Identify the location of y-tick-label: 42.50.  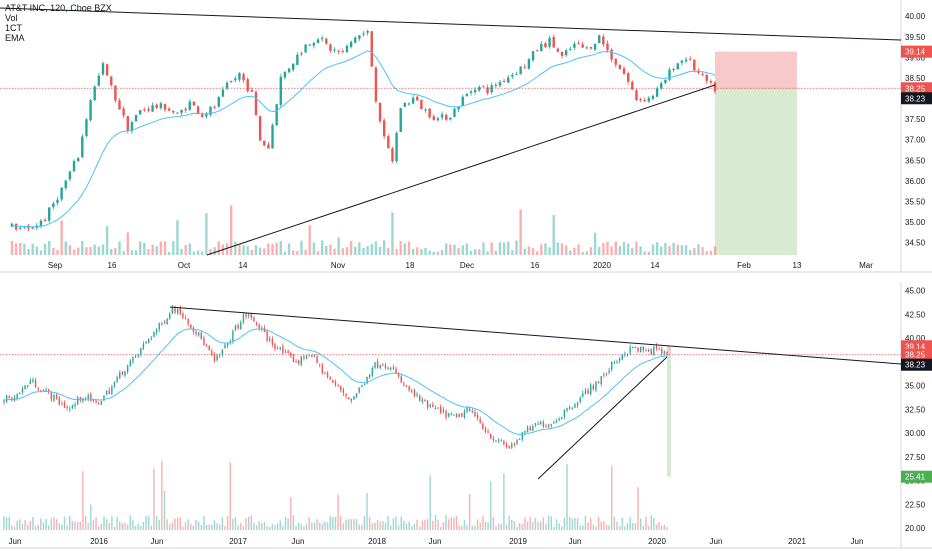
(915, 314).